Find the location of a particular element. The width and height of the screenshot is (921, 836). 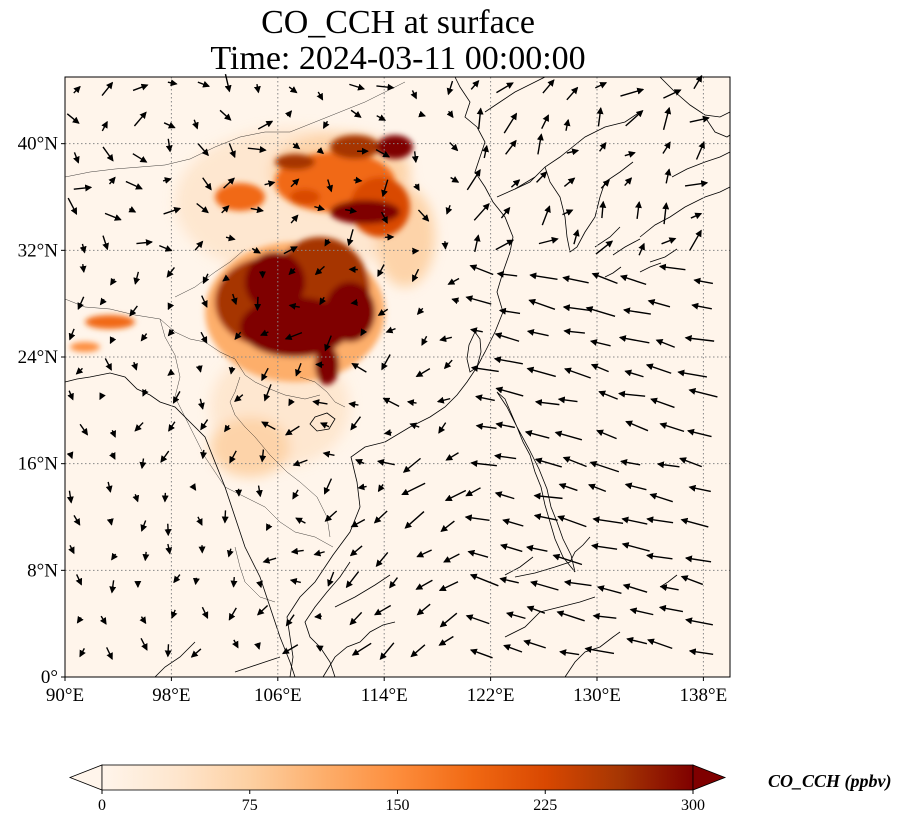

lat-tick-label: 16°N is located at coordinates (38, 464).